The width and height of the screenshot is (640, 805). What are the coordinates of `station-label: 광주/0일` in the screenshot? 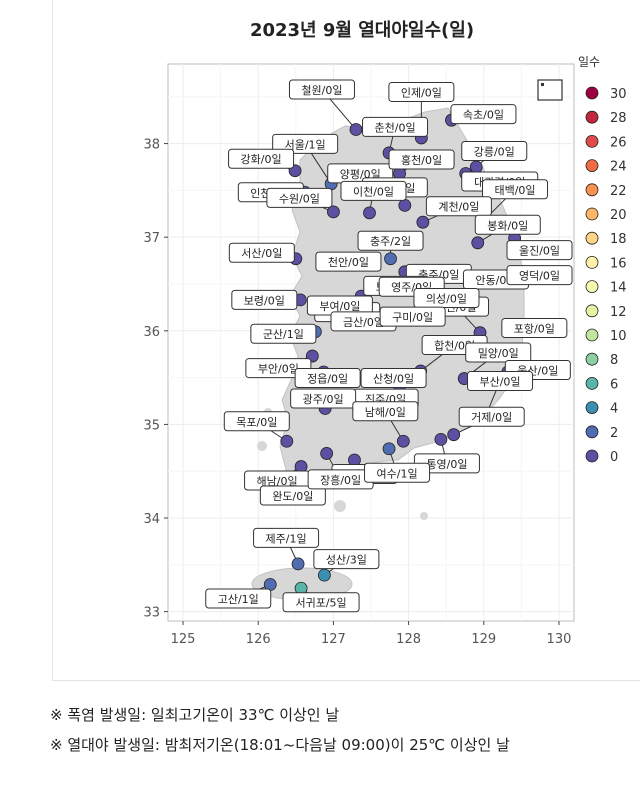 It's located at (323, 398).